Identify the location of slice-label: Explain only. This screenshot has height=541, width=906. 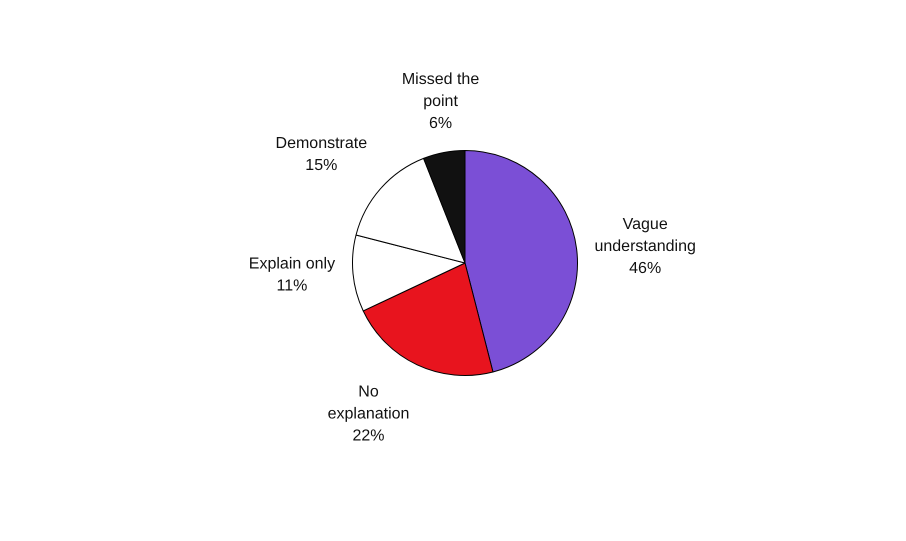
(292, 264).